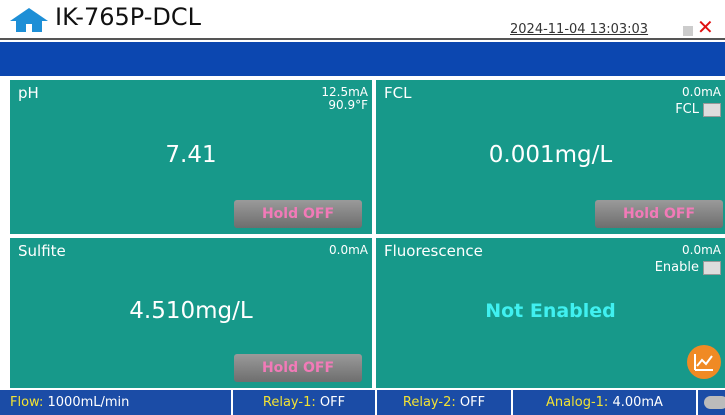 The image size is (725, 415). Describe the element at coordinates (27, 402) in the screenshot. I see `status-label: Flow:` at that location.